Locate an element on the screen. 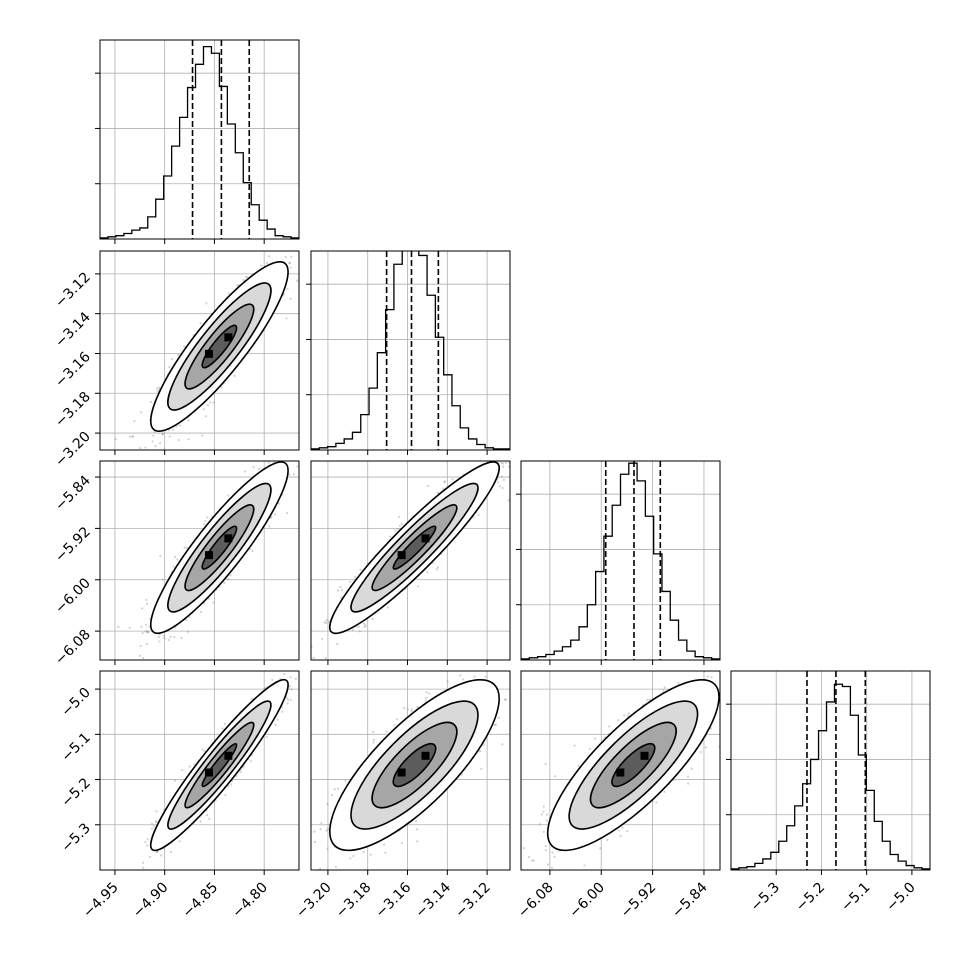 The width and height of the screenshot is (970, 970). y-tick-label: −3.18 is located at coordinates (73, 410).